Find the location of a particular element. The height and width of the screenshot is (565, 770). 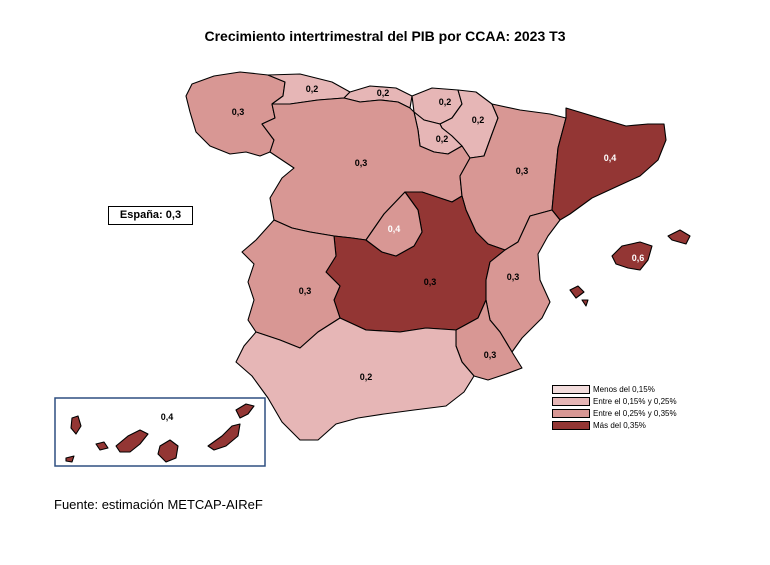

region-madrid is located at coordinates (394, 224).